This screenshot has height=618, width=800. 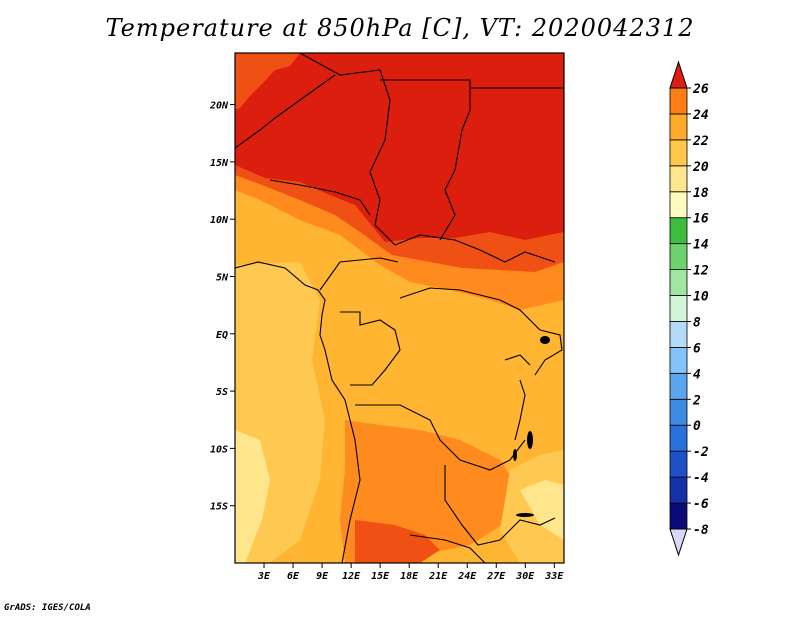 What do you see at coordinates (531, 426) in the screenshot?
I see `lakes` at bounding box center [531, 426].